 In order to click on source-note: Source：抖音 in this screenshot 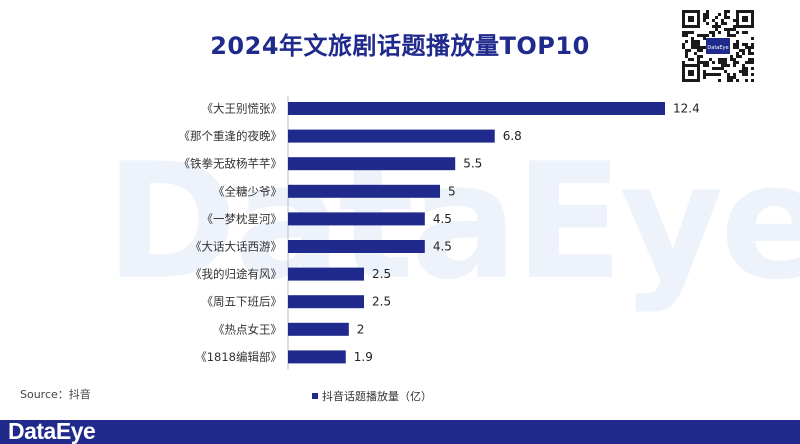, I will do `click(55, 394)`.